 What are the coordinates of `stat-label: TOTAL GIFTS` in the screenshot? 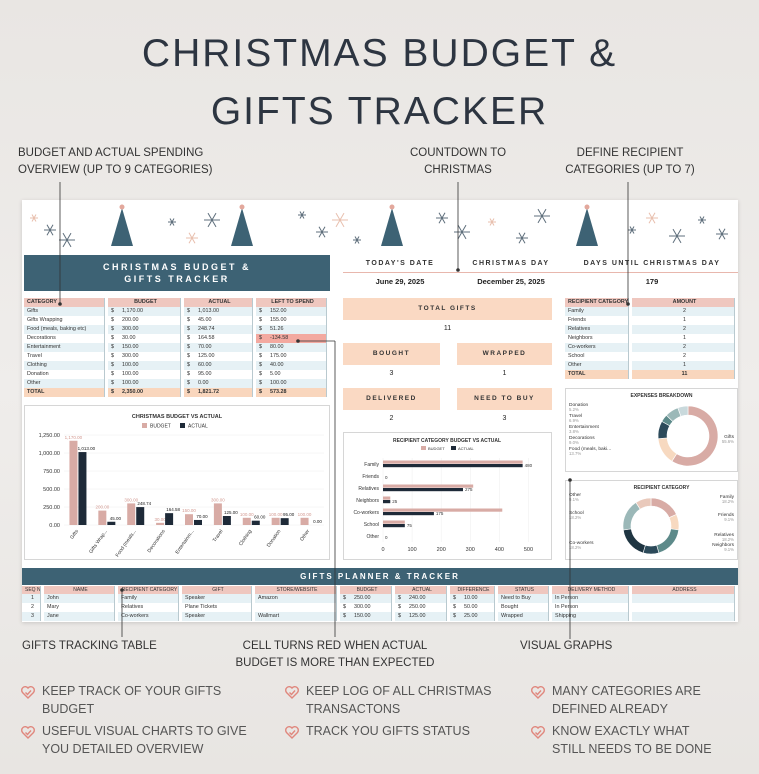 It's located at (447, 308).